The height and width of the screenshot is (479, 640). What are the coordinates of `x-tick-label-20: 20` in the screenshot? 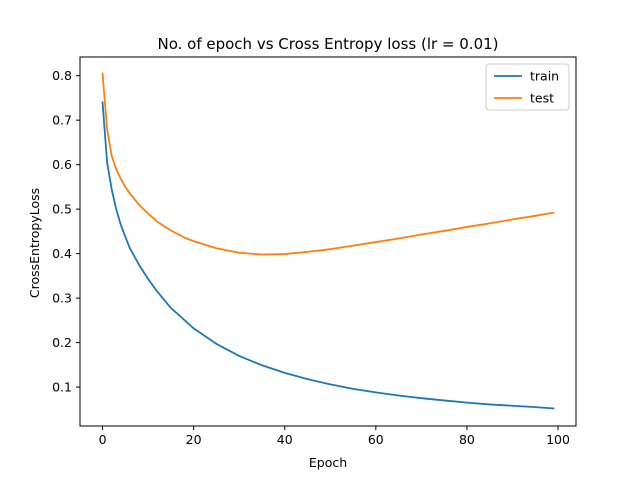 It's located at (194, 439).